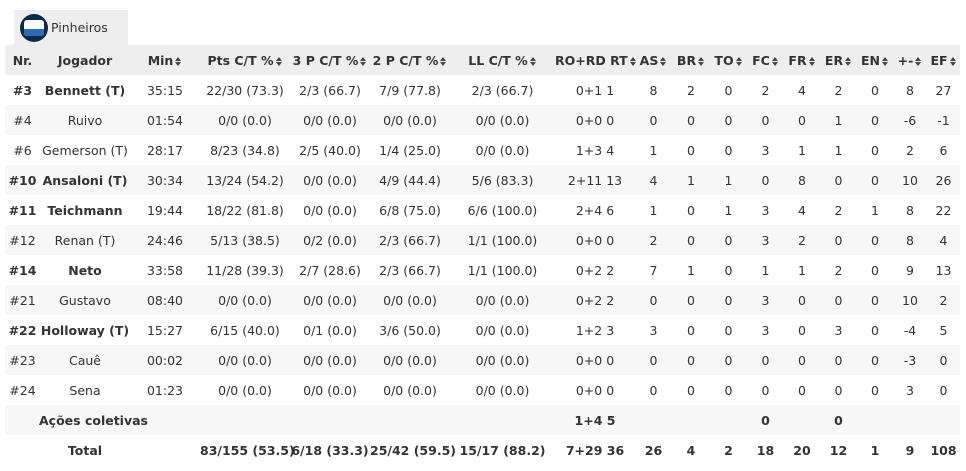 This screenshot has width=966, height=471. Describe the element at coordinates (247, 450) in the screenshot. I see `table-cell: 83/155 (53.5)` at that location.